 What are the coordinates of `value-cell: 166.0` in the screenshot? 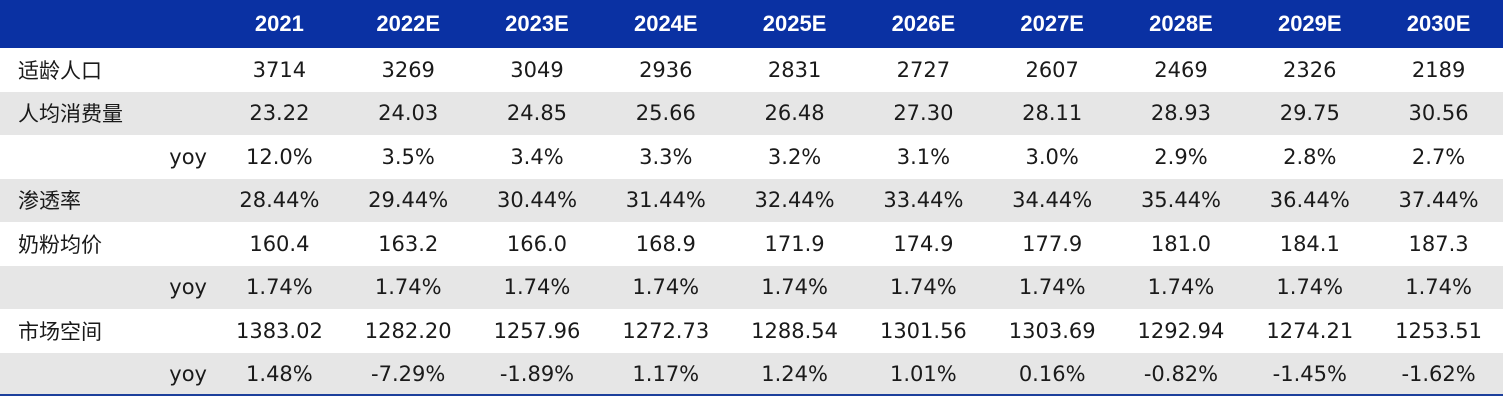 It's located at (537, 243).